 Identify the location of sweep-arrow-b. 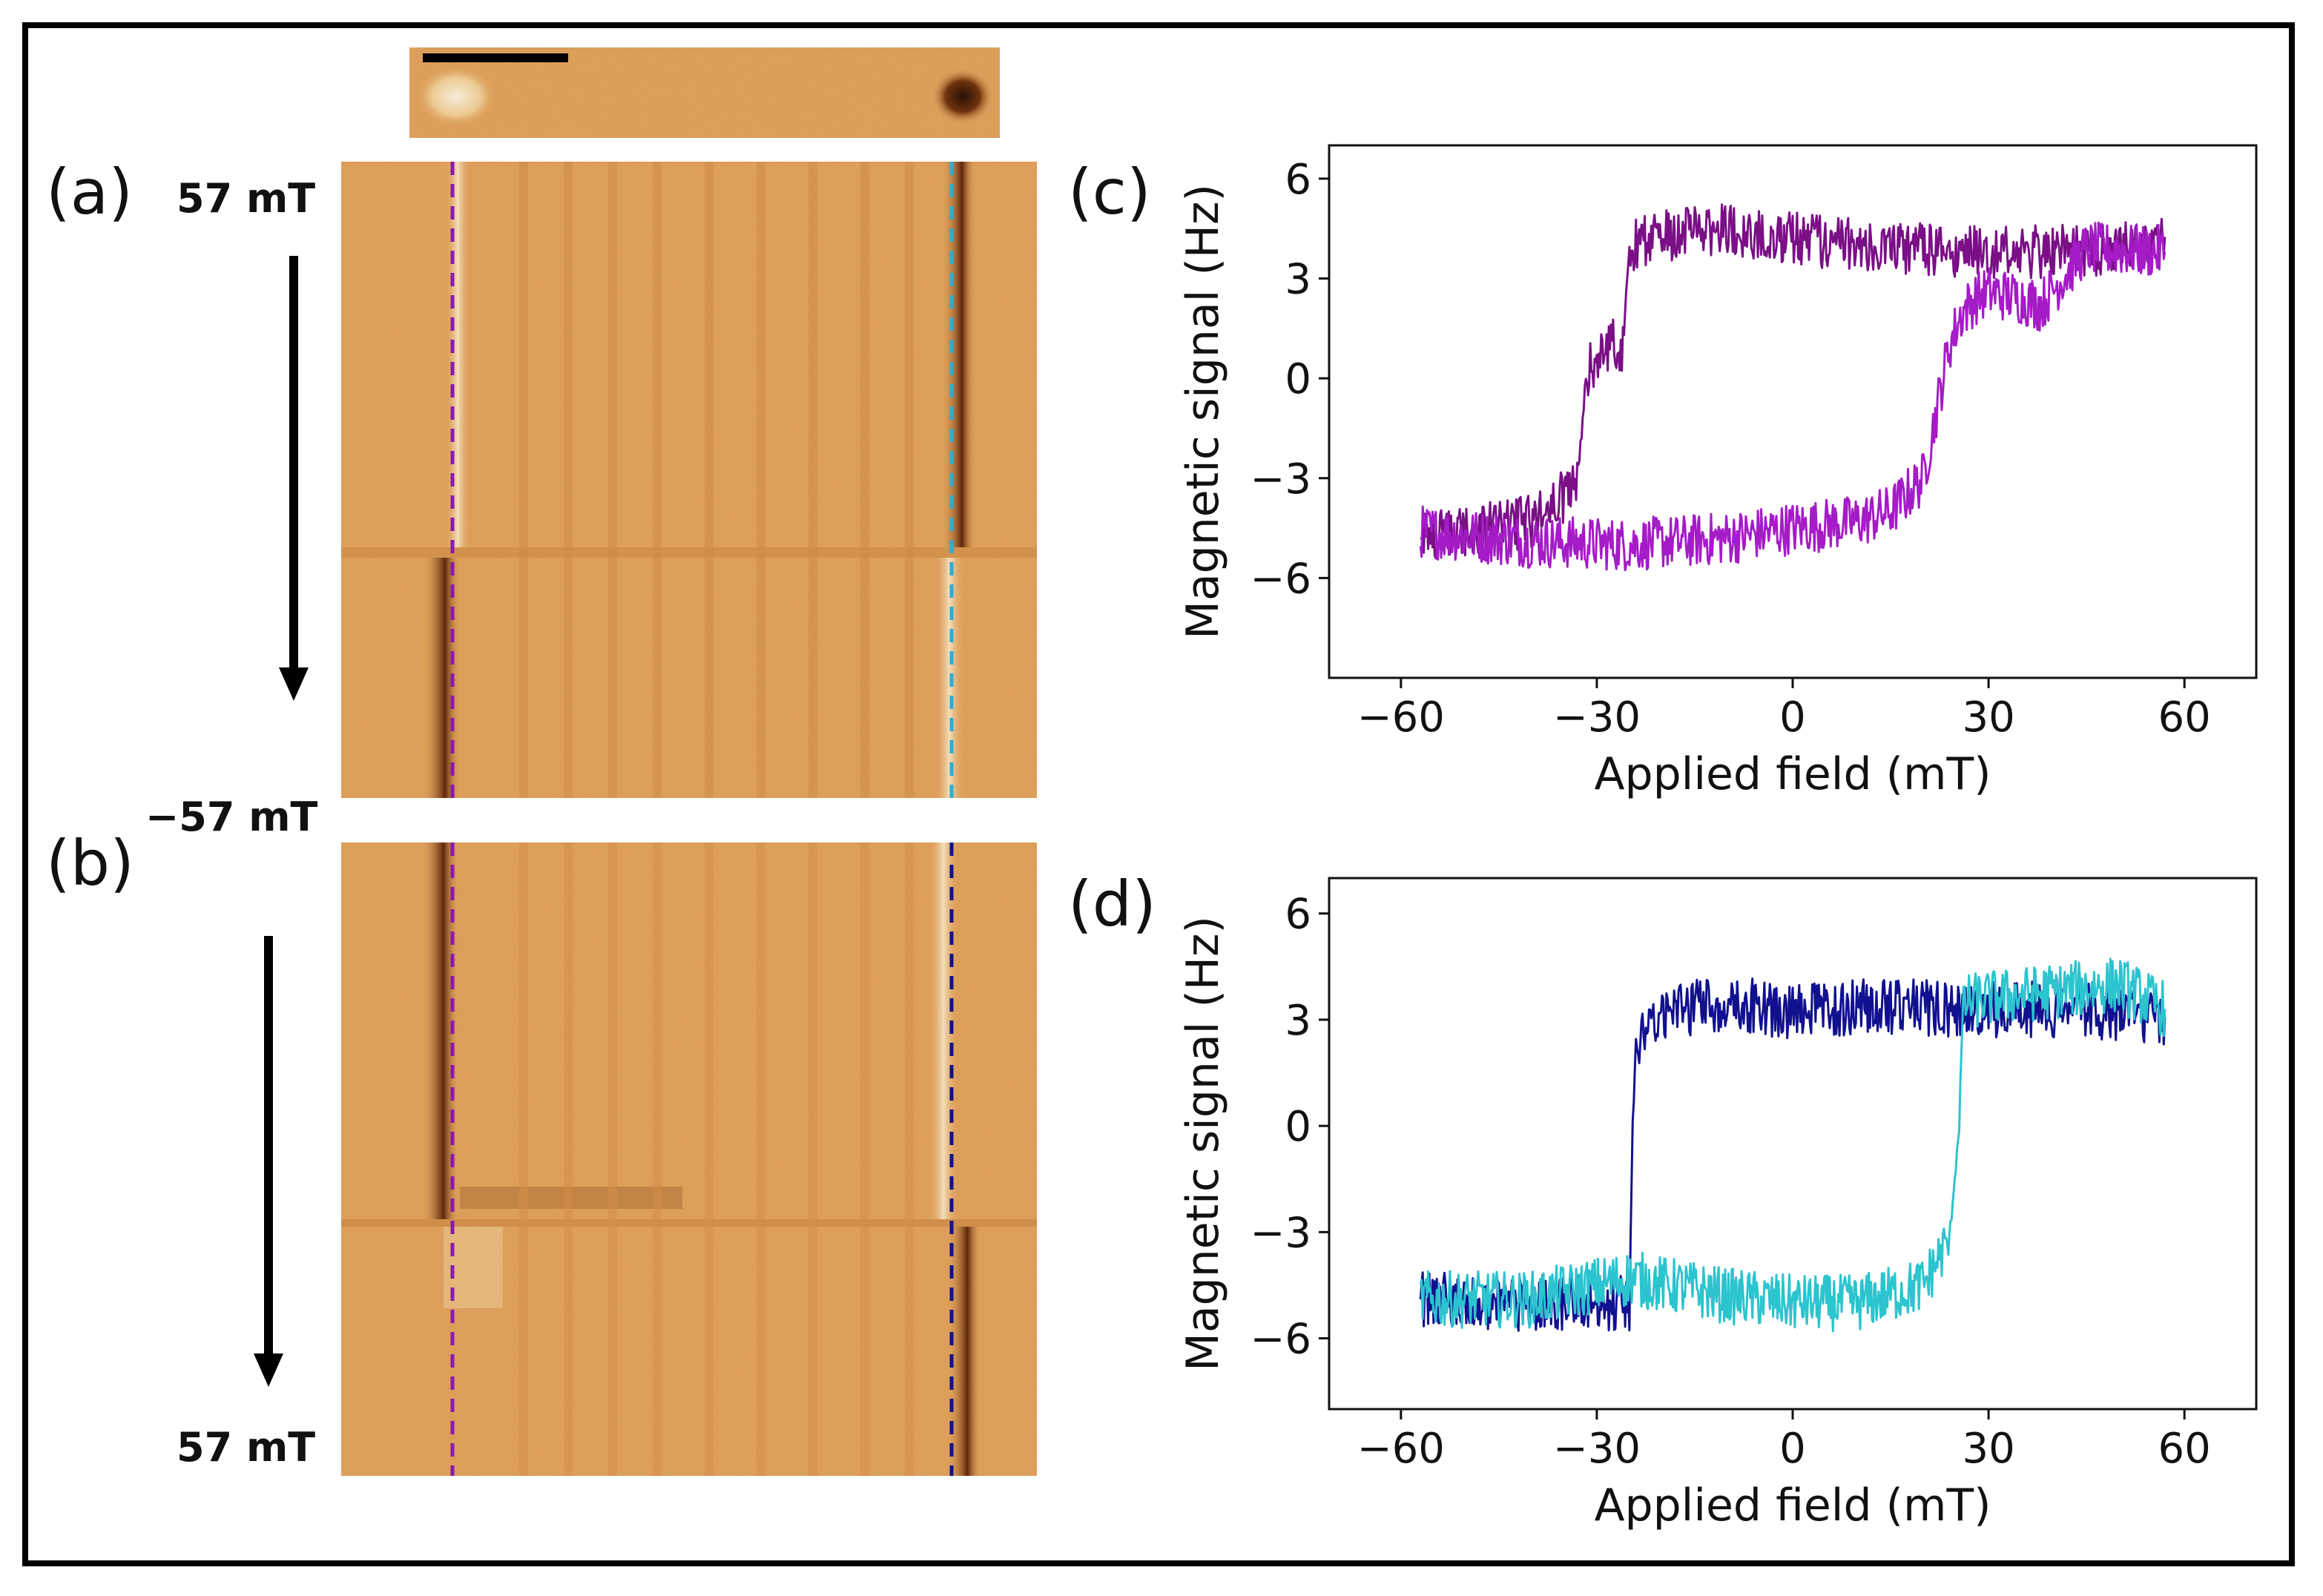
(268, 1161).